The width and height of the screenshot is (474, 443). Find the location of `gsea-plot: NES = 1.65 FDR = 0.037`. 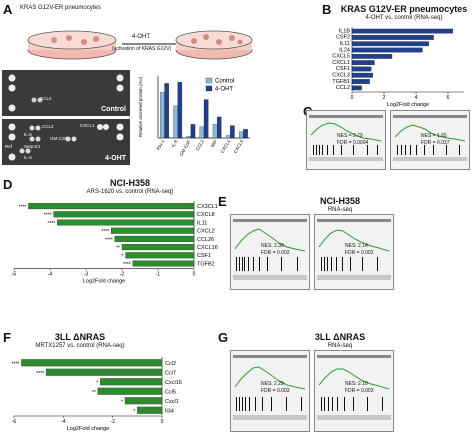

gsea-plot: NES = 1.65 FDR = 0.037 is located at coordinates (430, 140).